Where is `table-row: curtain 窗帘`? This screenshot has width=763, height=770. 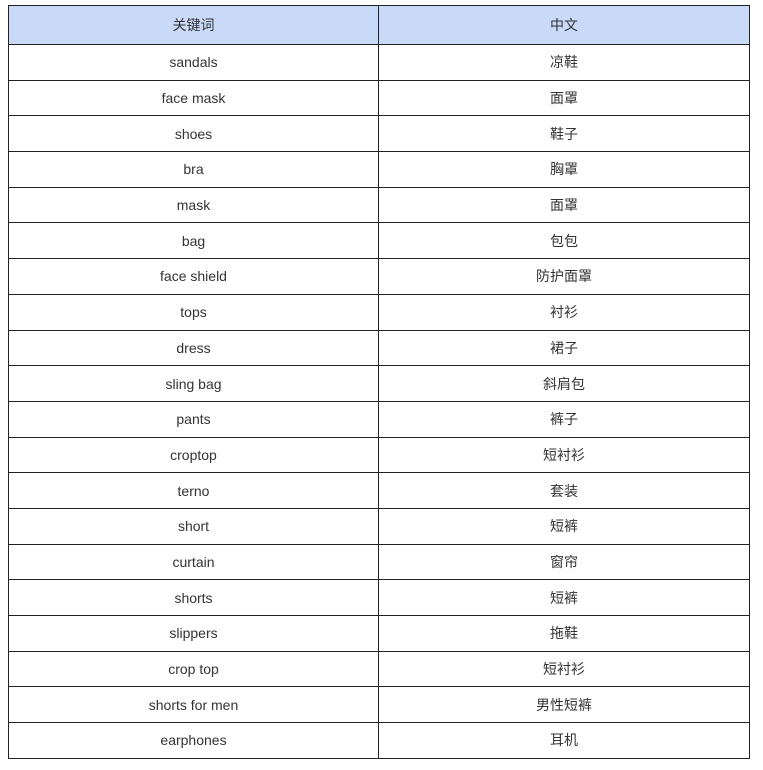
table-row: curtain 窗帘 is located at coordinates (379, 562).